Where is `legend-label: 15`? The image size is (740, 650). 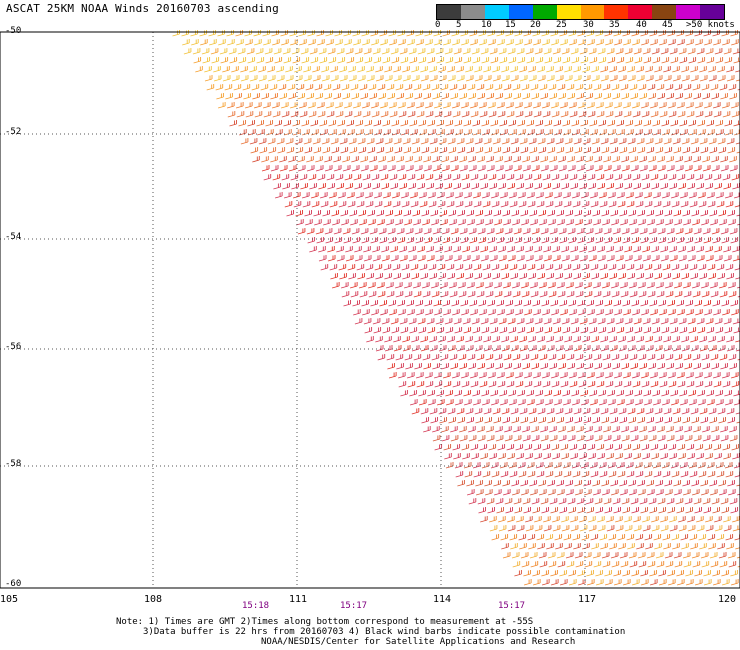 legend-label: 15 is located at coordinates (510, 25).